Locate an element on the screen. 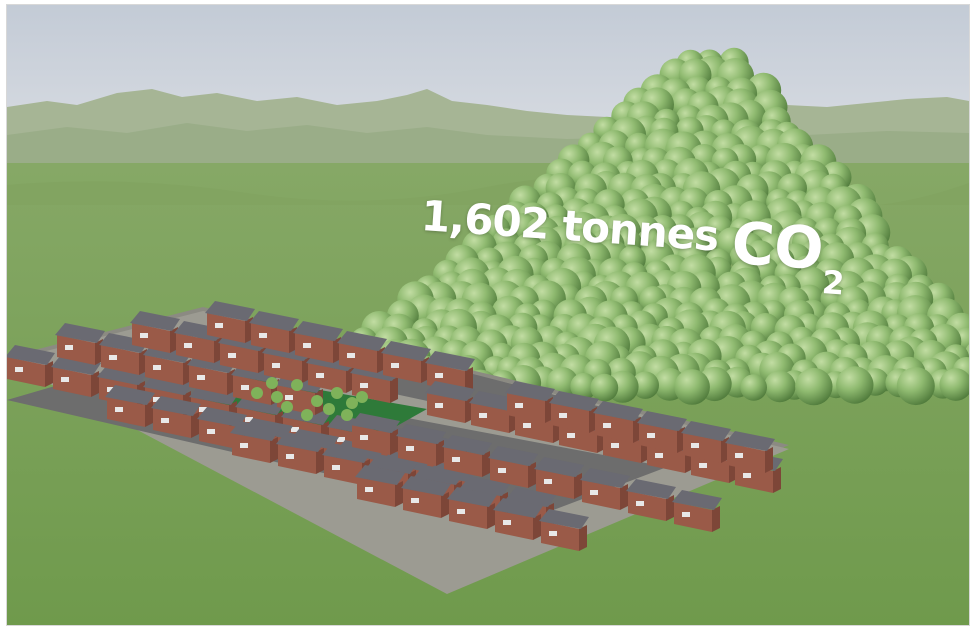 The height and width of the screenshot is (628, 970). co2-subscript: 2 is located at coordinates (833, 283).